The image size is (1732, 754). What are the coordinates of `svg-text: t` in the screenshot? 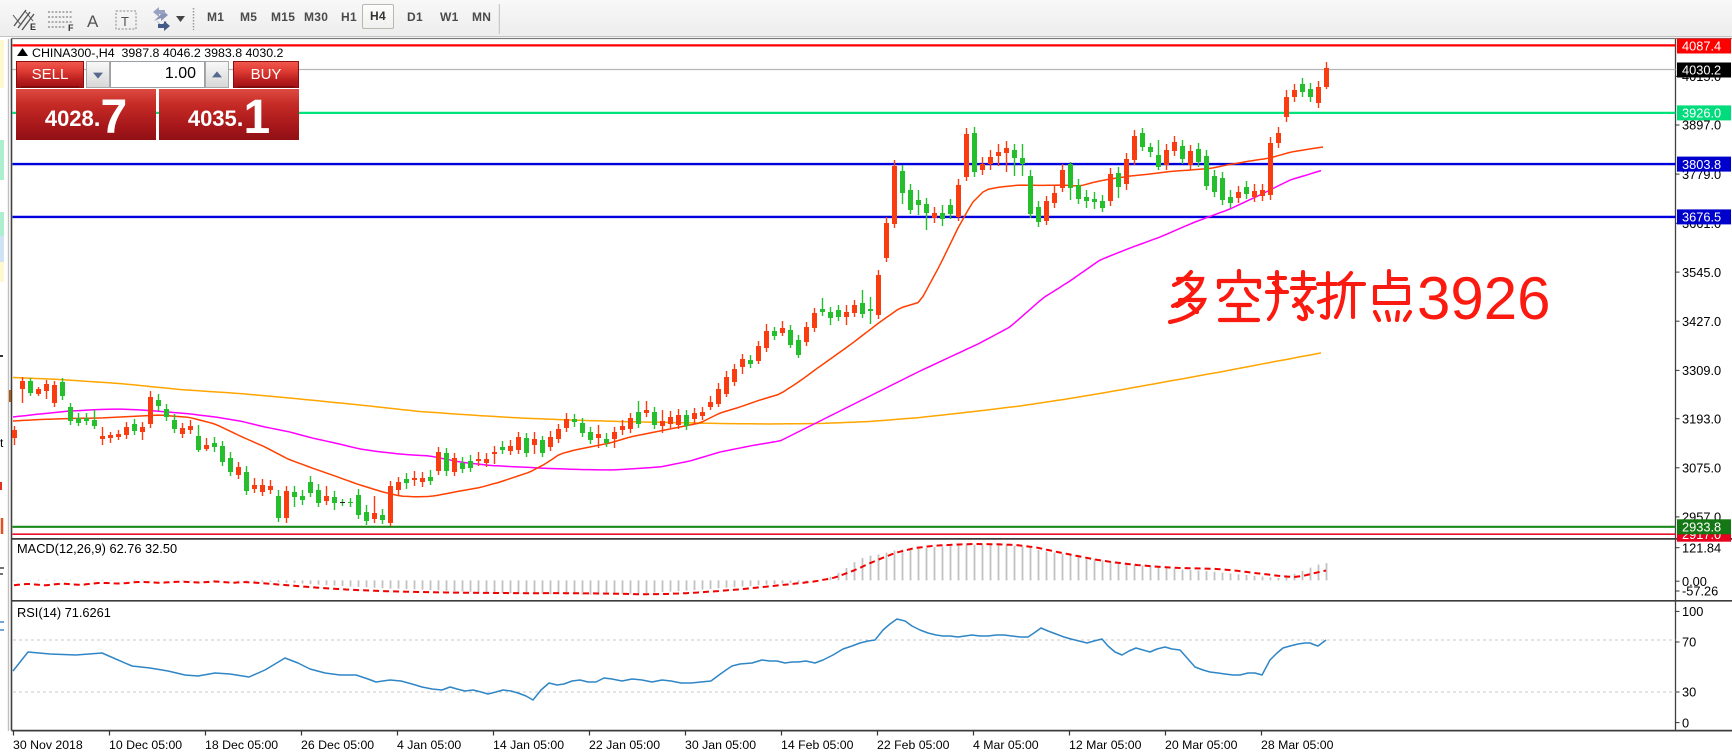 It's located at (2, 443).